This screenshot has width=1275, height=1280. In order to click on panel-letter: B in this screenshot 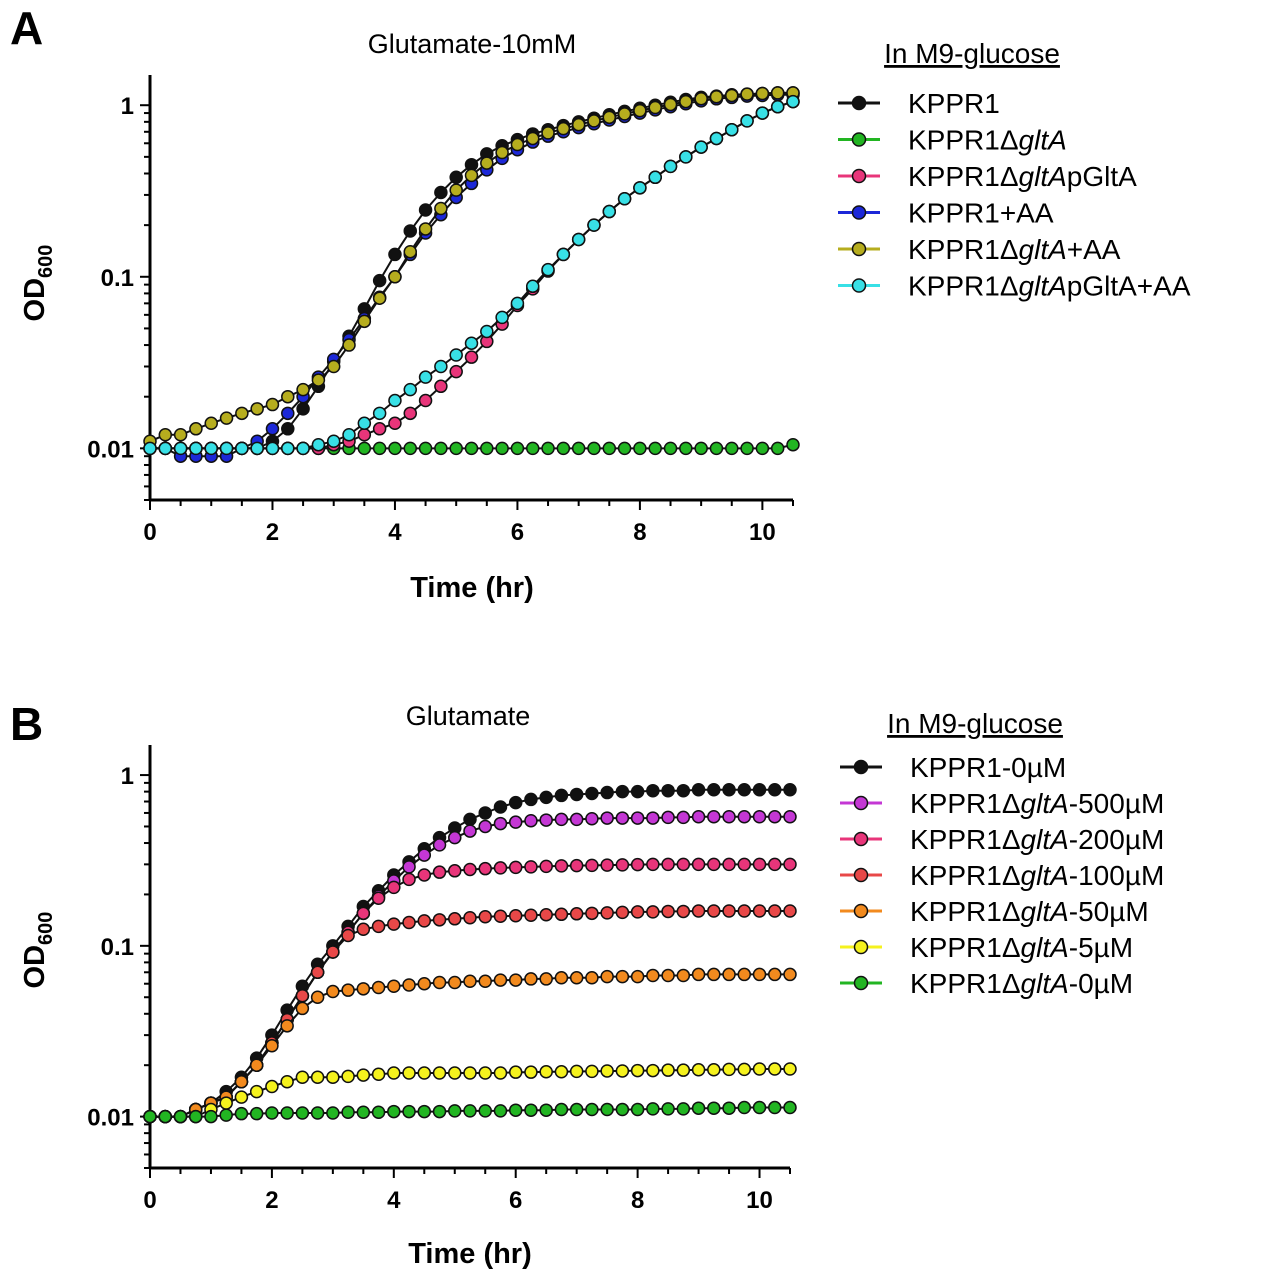, I will do `click(26, 724)`.